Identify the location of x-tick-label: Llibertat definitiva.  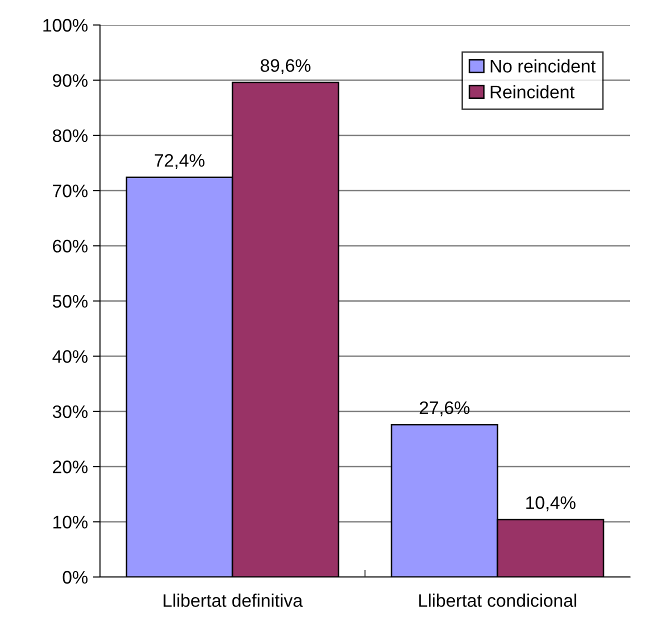
(233, 600).